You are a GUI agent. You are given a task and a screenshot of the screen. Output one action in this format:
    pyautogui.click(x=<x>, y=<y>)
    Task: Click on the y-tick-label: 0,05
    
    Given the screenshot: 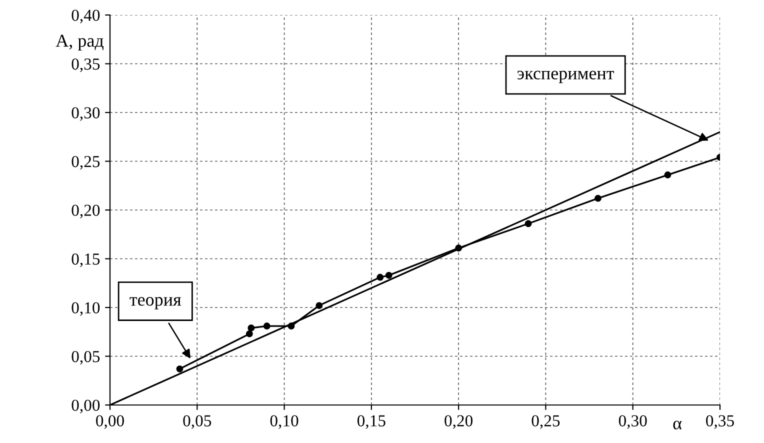 What is the action you would take?
    pyautogui.click(x=86, y=357)
    